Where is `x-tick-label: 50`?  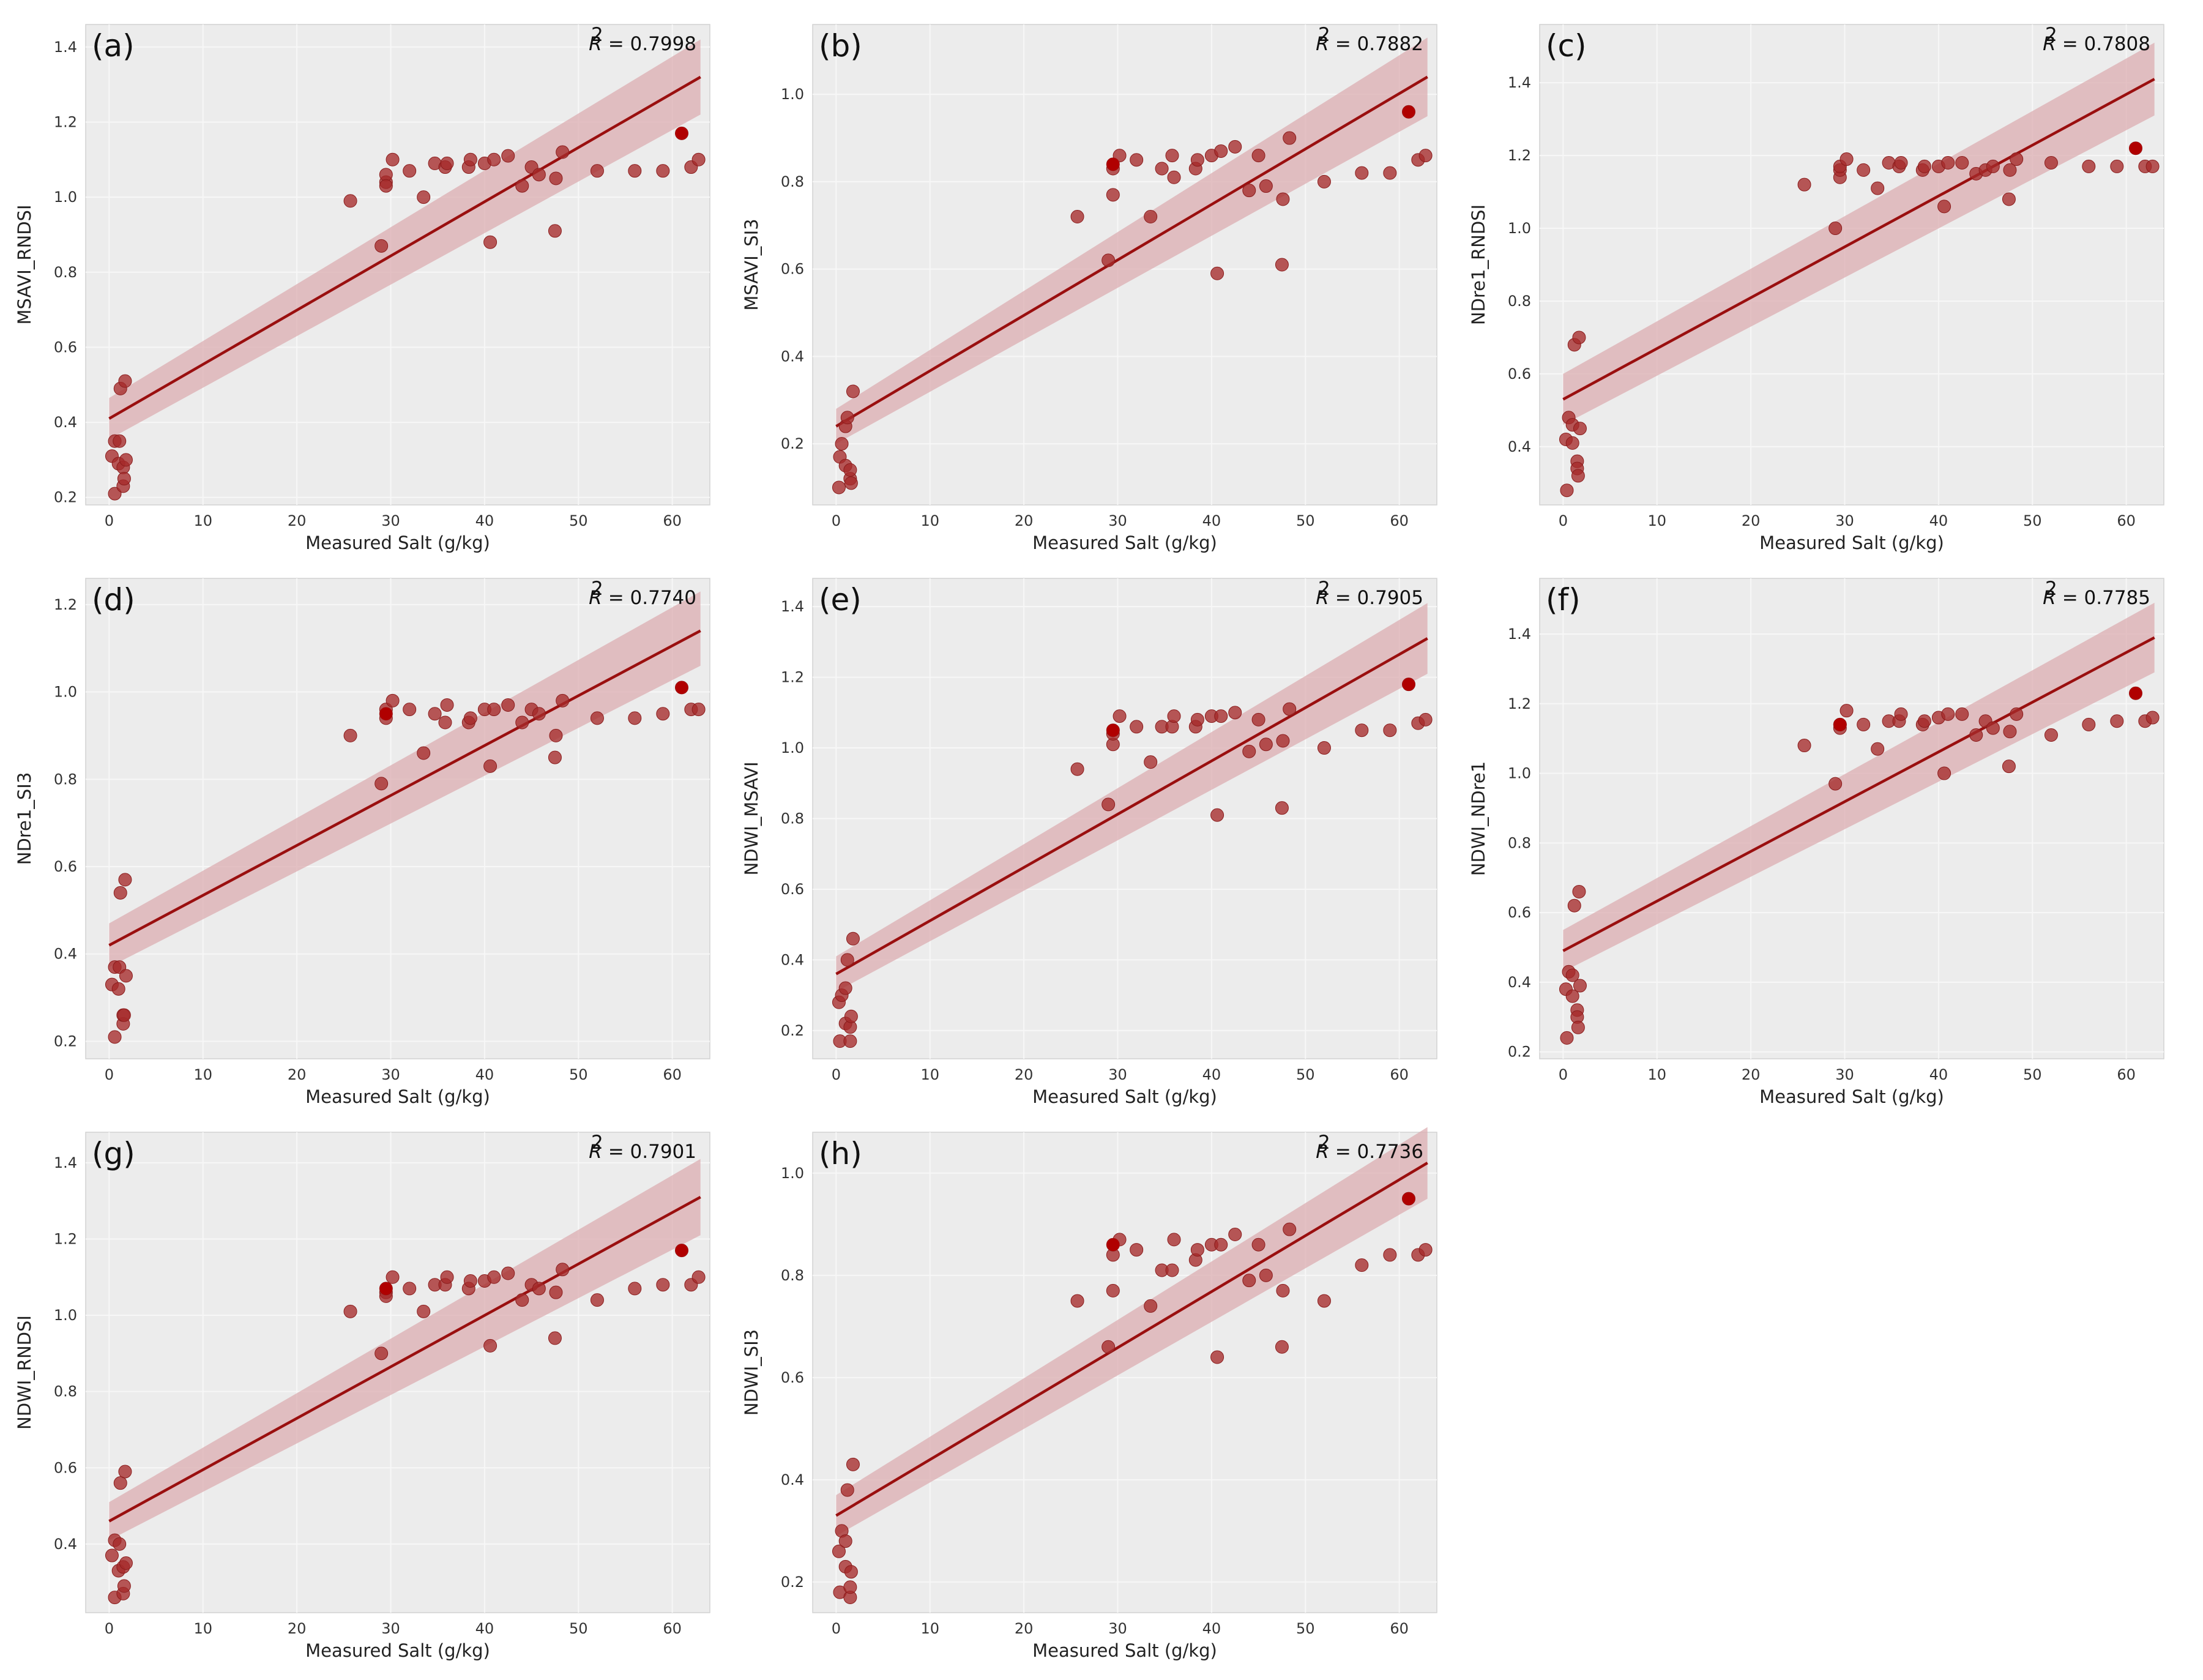 x-tick-label: 50 is located at coordinates (2032, 520).